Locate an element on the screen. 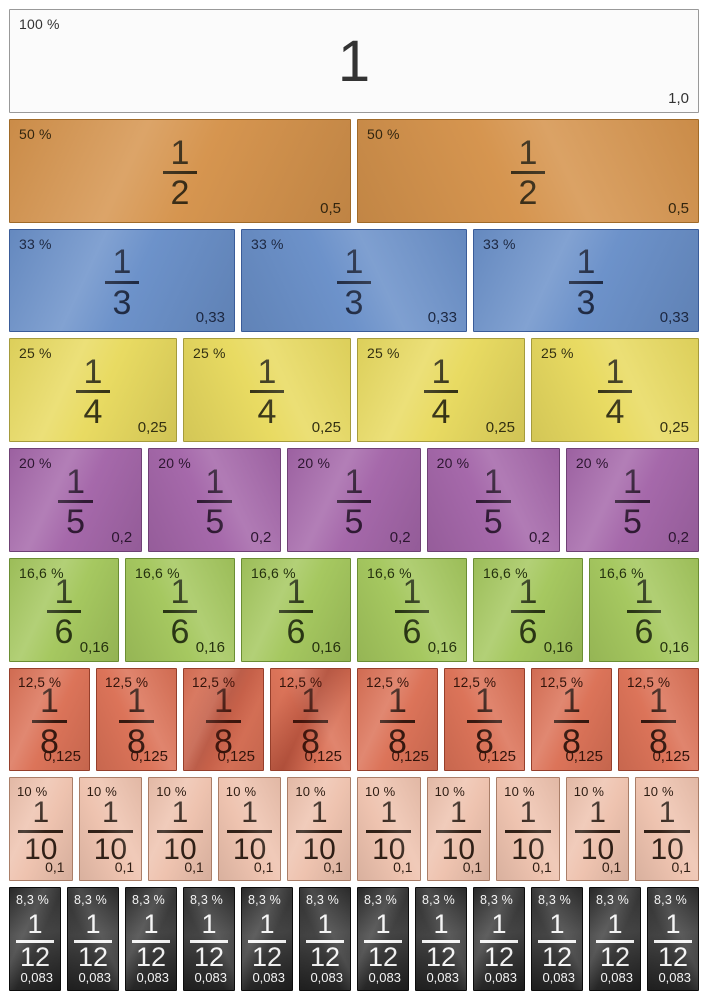 The width and height of the screenshot is (708, 1000). decimal-label: 0,2 is located at coordinates (539, 537).